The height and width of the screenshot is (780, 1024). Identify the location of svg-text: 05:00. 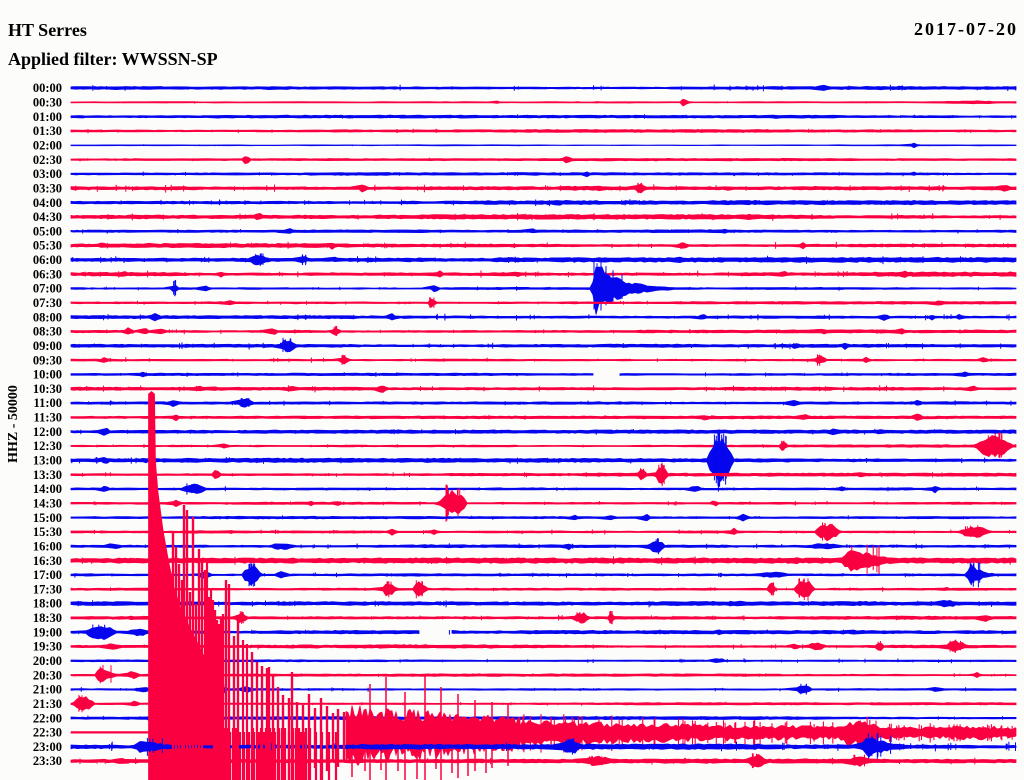
(47, 231).